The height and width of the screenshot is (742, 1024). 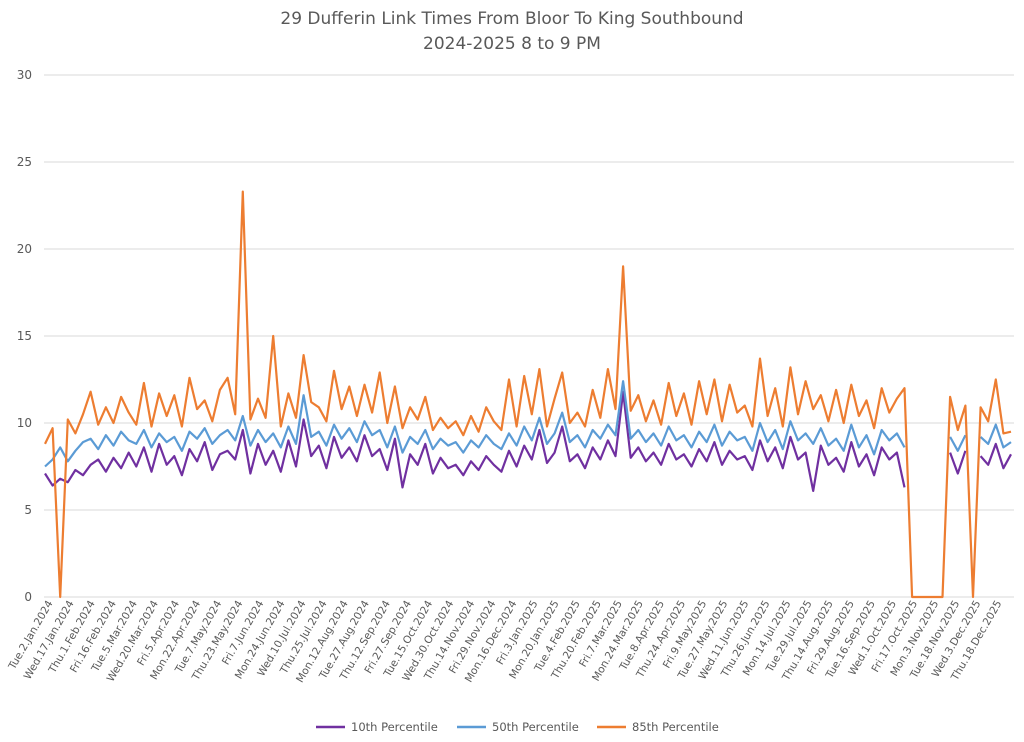 I want to click on y-tick-label: 0, so click(x=28, y=597).